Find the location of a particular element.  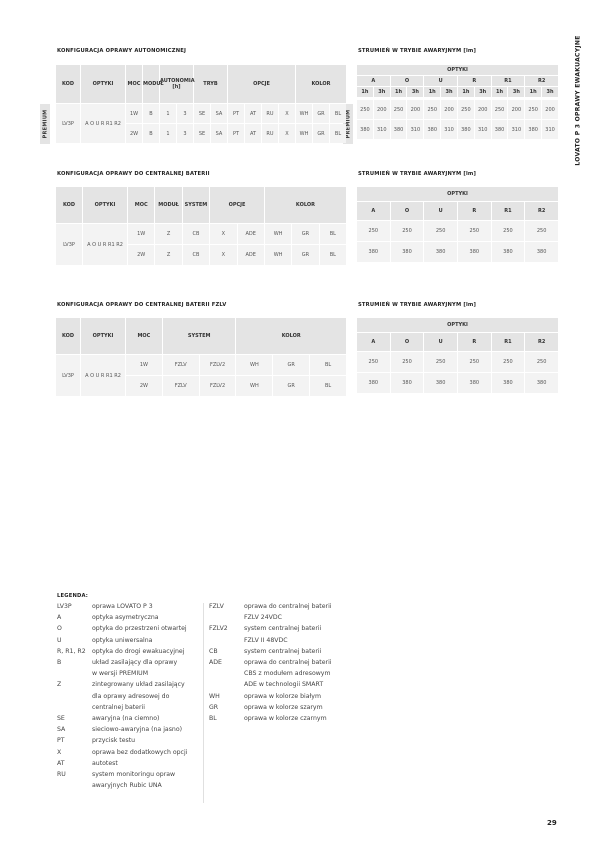

column-header: AUTONOMIA [h] is located at coordinates (177, 84).